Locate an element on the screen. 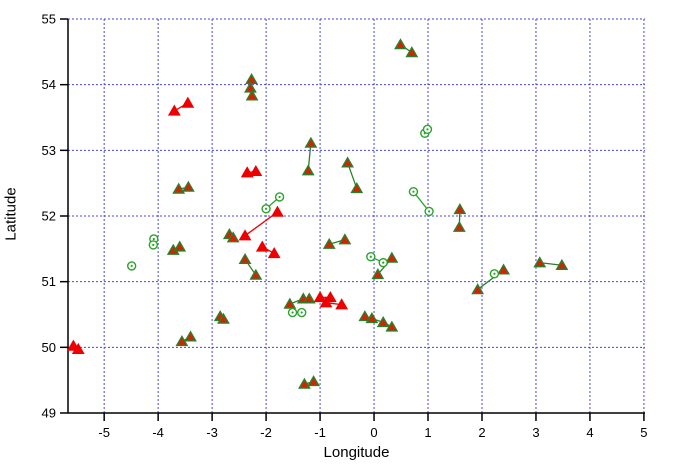 This screenshot has width=684, height=474. x-tick-label: 5 is located at coordinates (643, 432).